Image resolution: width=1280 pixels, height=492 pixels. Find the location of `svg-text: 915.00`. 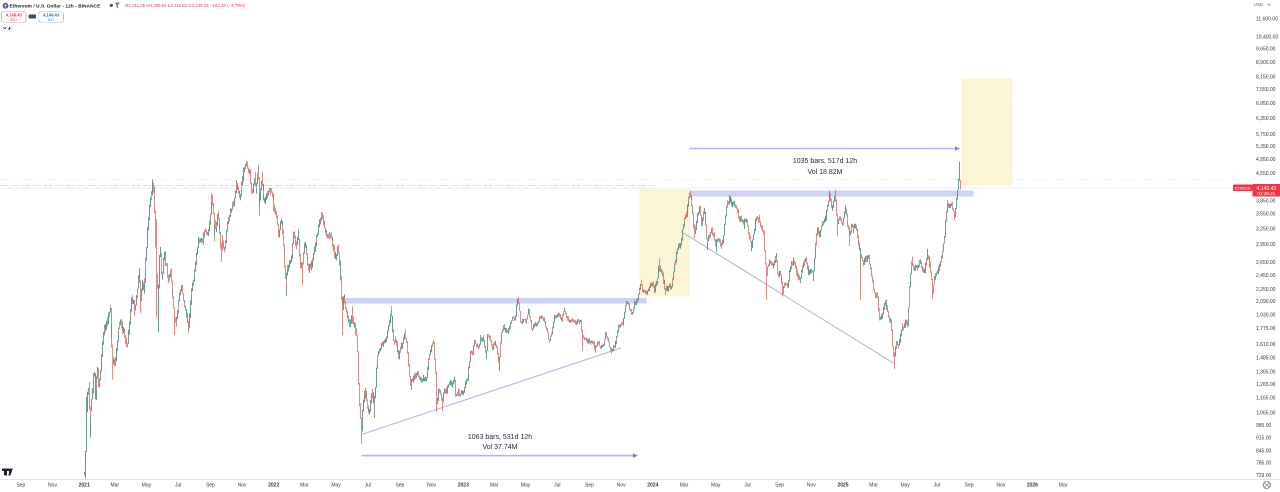

svg-text: 915.00 is located at coordinates (1264, 438).